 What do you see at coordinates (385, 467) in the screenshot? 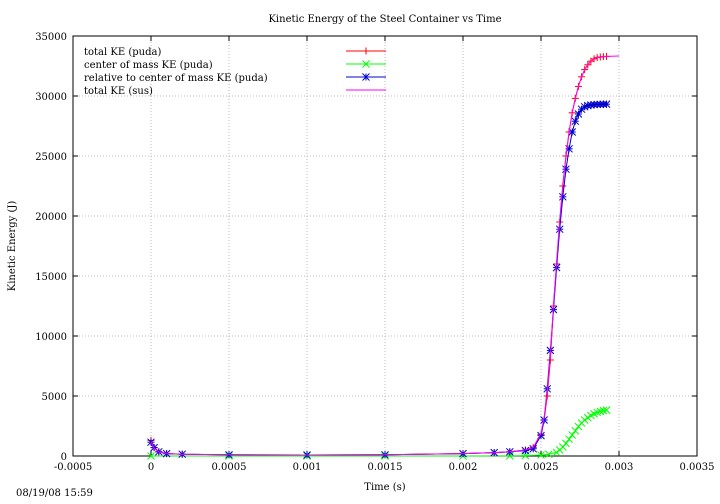
I see `x-tick-label: 0.0015` at bounding box center [385, 467].